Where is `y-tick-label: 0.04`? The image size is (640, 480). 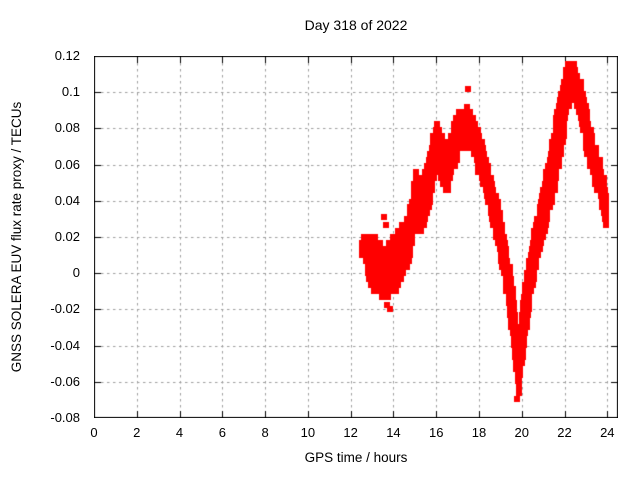 y-tick-label: 0.04 is located at coordinates (67, 200).